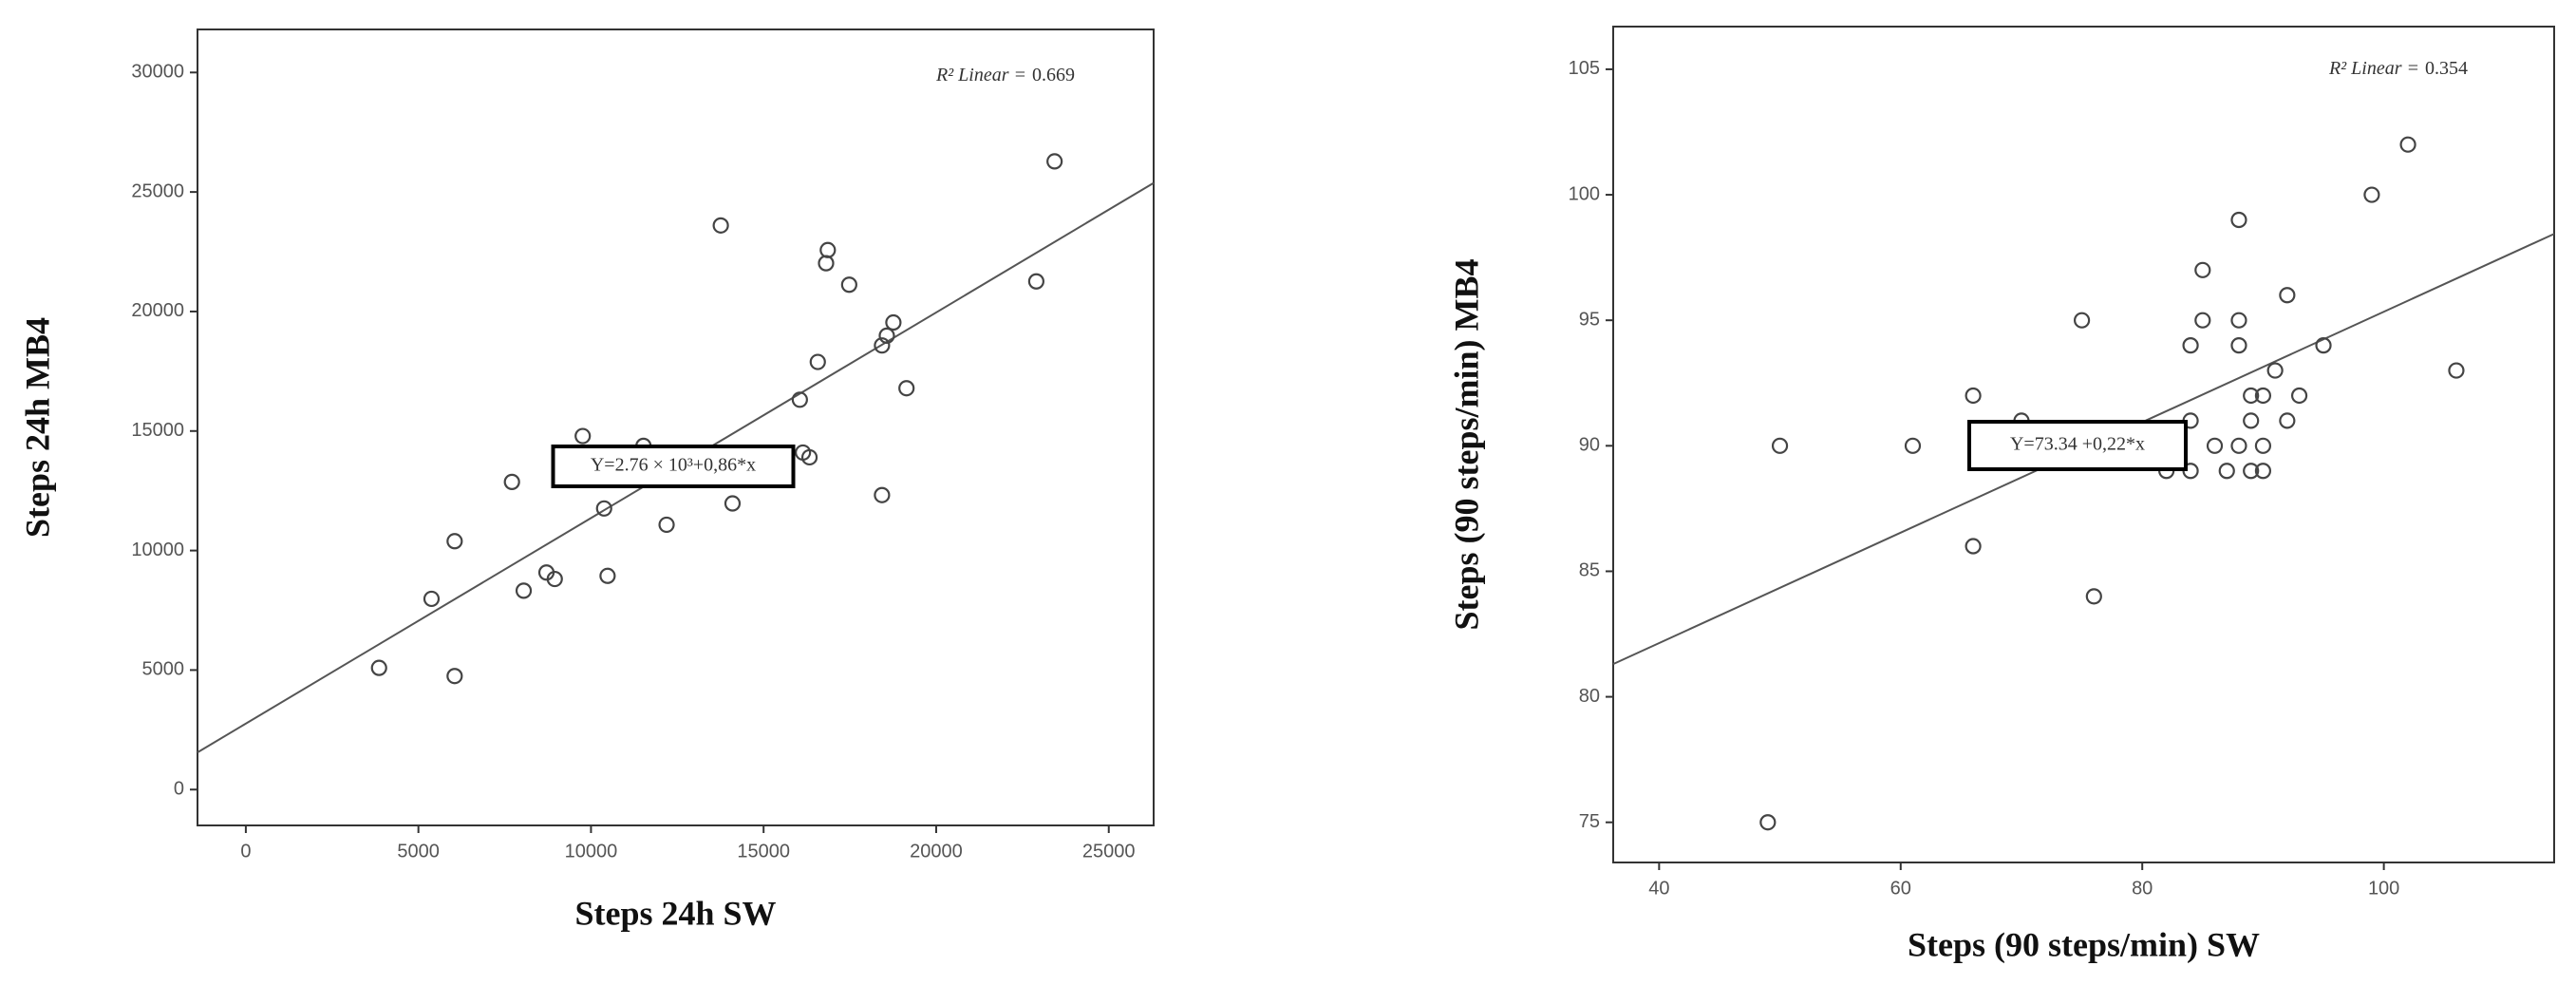 The image size is (2576, 985). I want to click on y-tick-label: 90, so click(1589, 445).